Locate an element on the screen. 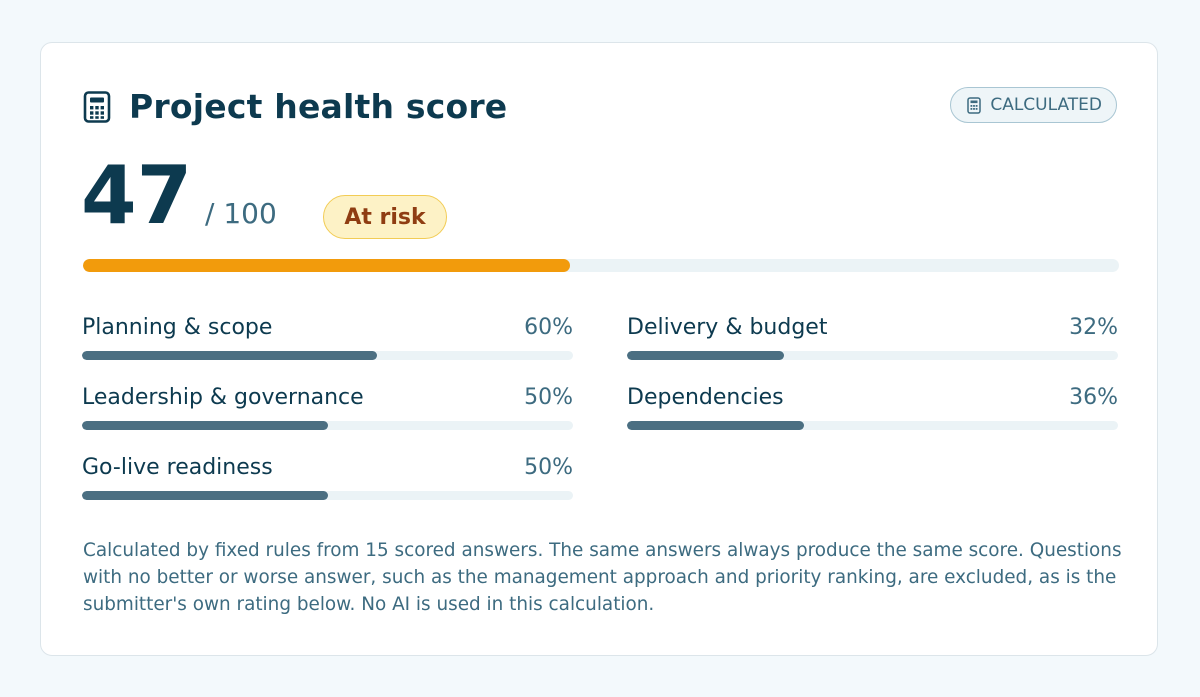 The width and height of the screenshot is (1200, 697). calculated-badge: CALCULATED is located at coordinates (1033, 105).